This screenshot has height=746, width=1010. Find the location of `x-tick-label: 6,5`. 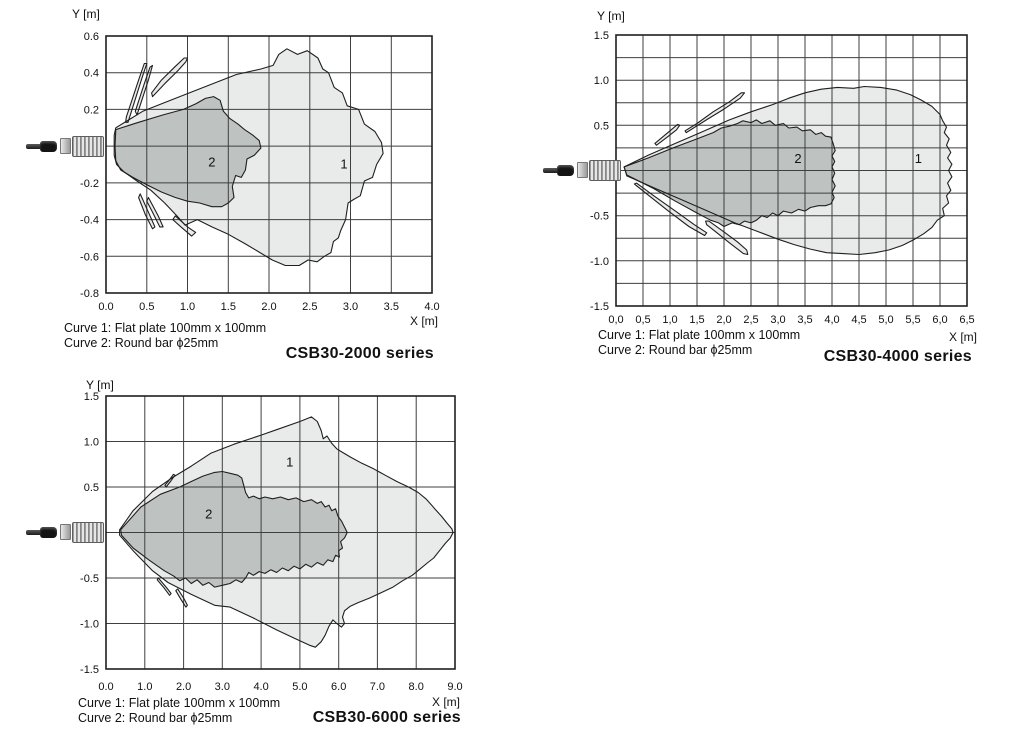

x-tick-label: 6,5 is located at coordinates (966, 320).